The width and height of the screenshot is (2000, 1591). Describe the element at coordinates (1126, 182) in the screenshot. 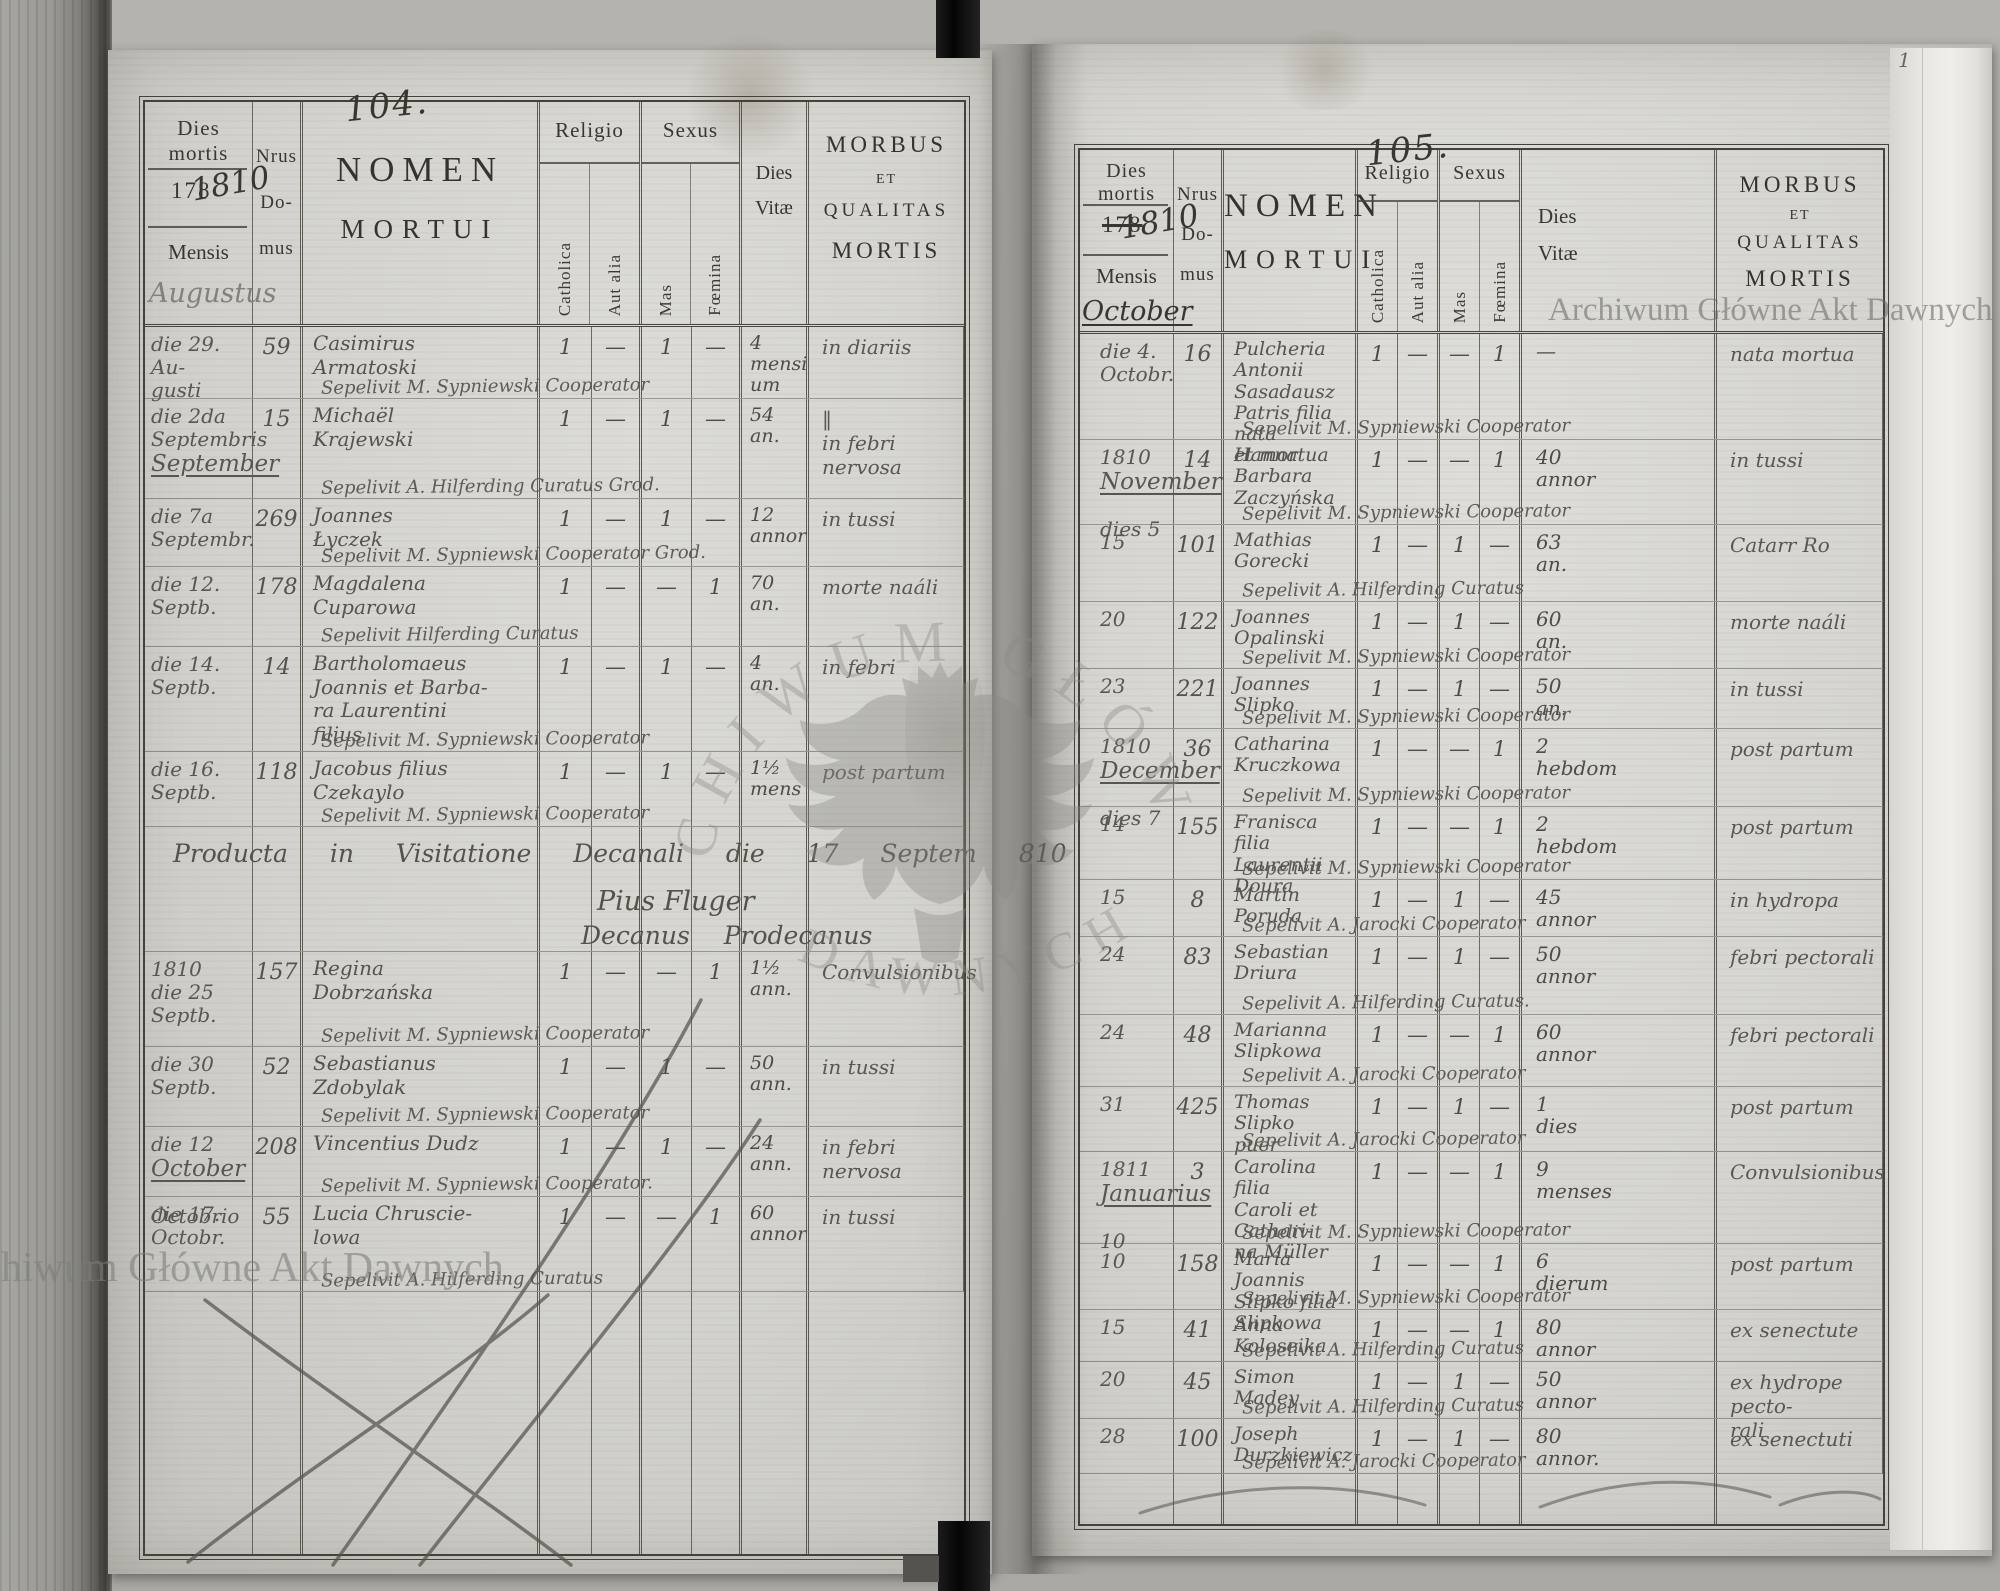

I see `dies-mortis-label: Dies mortis` at that location.